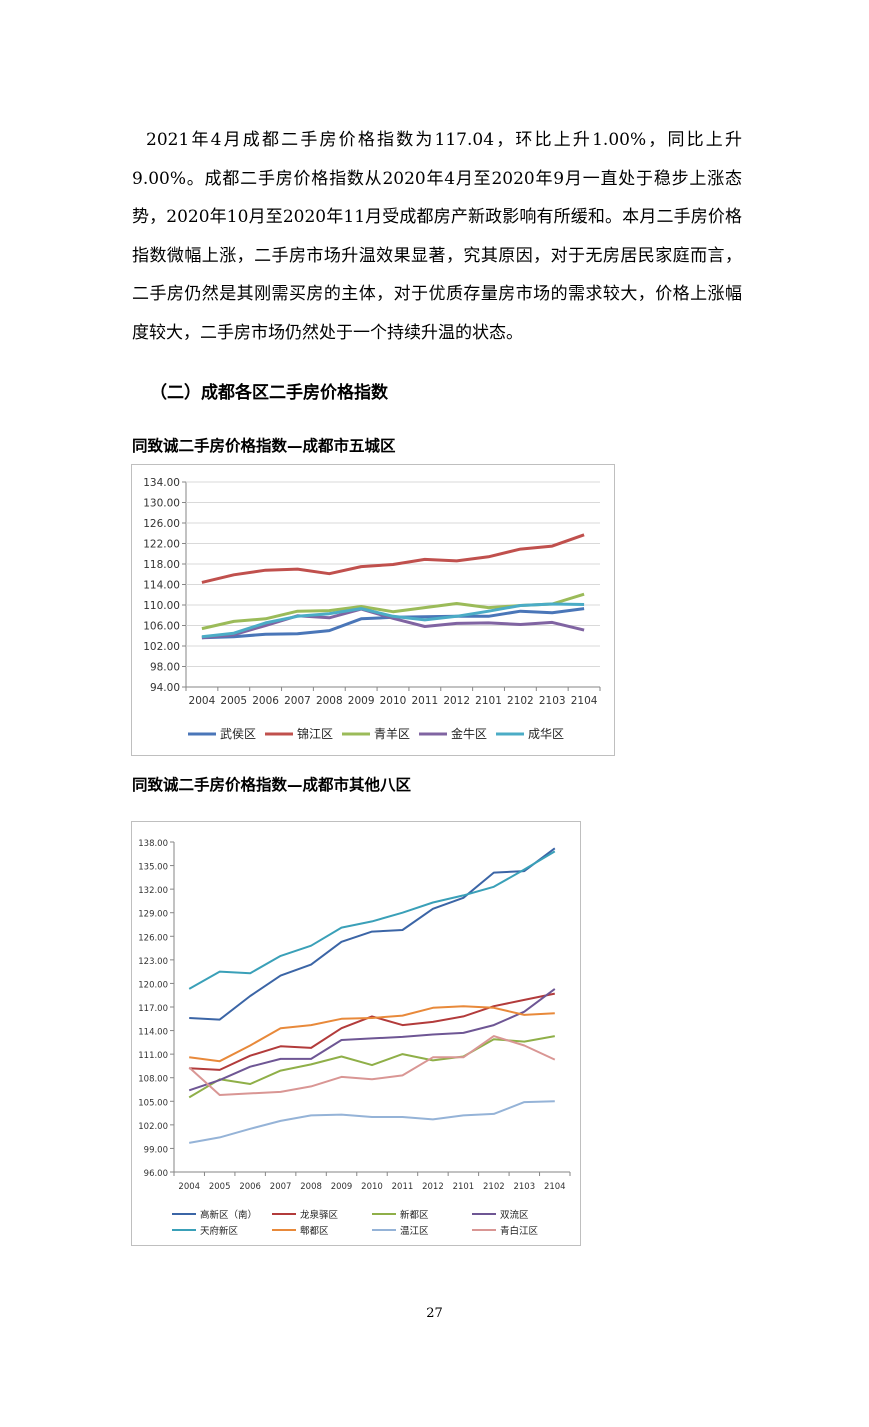 The image size is (869, 1427). I want to click on legend-label: 温江区, so click(414, 1231).